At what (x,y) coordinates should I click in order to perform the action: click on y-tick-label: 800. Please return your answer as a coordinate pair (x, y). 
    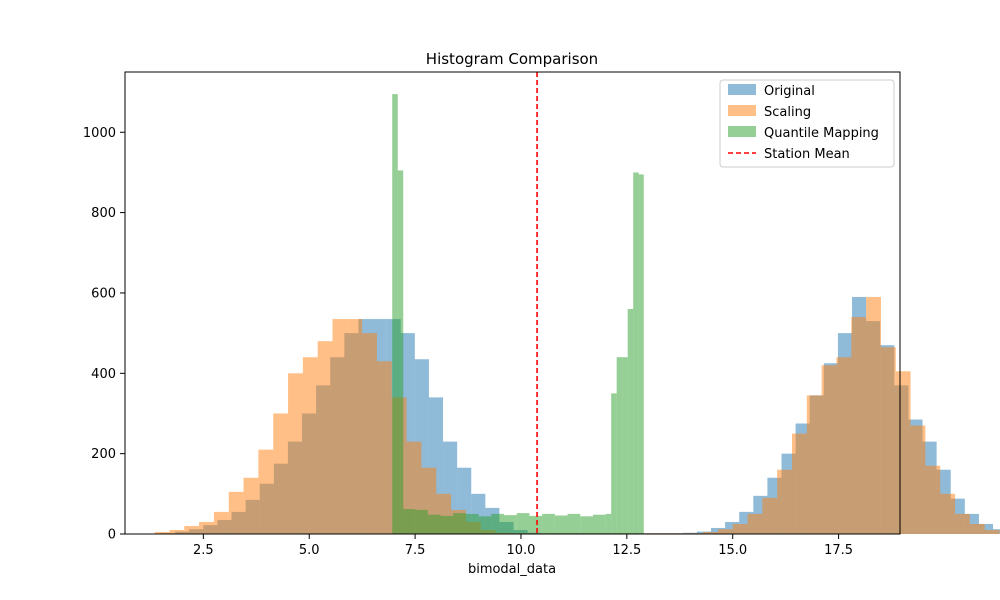
    Looking at the image, I should click on (103, 213).